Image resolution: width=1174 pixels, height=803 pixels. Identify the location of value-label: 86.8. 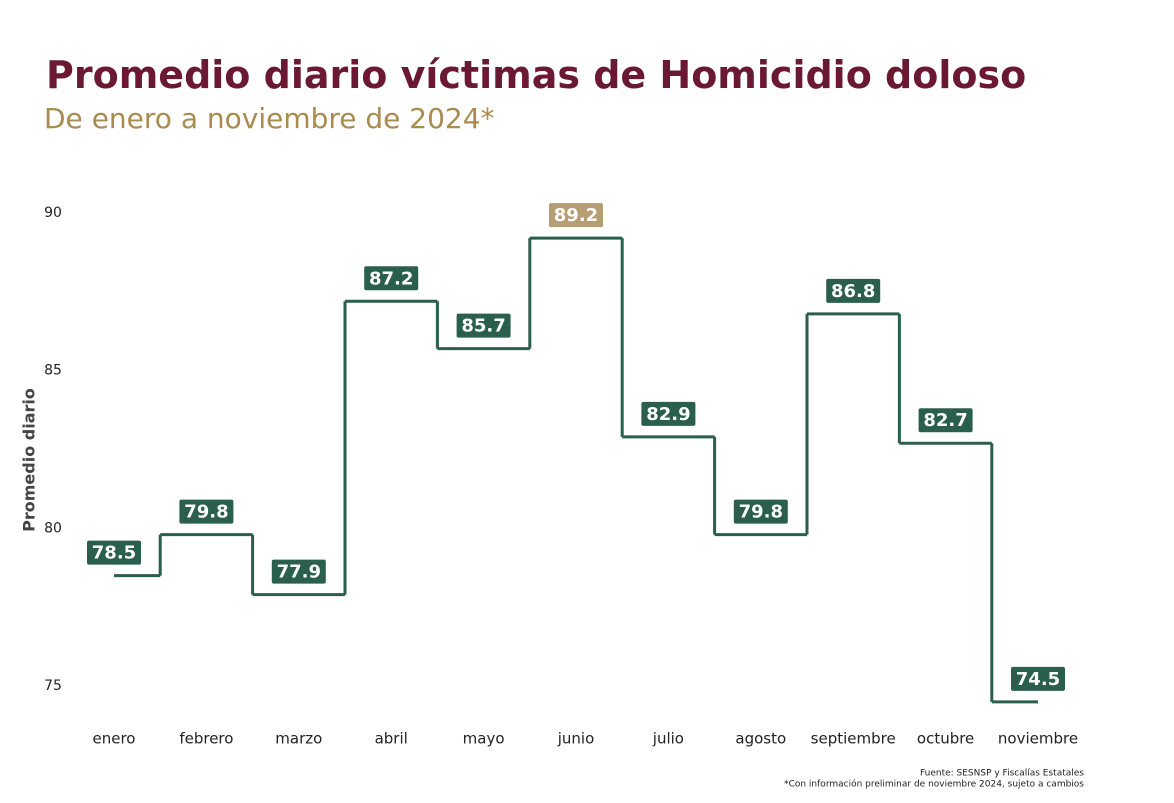
(853, 291).